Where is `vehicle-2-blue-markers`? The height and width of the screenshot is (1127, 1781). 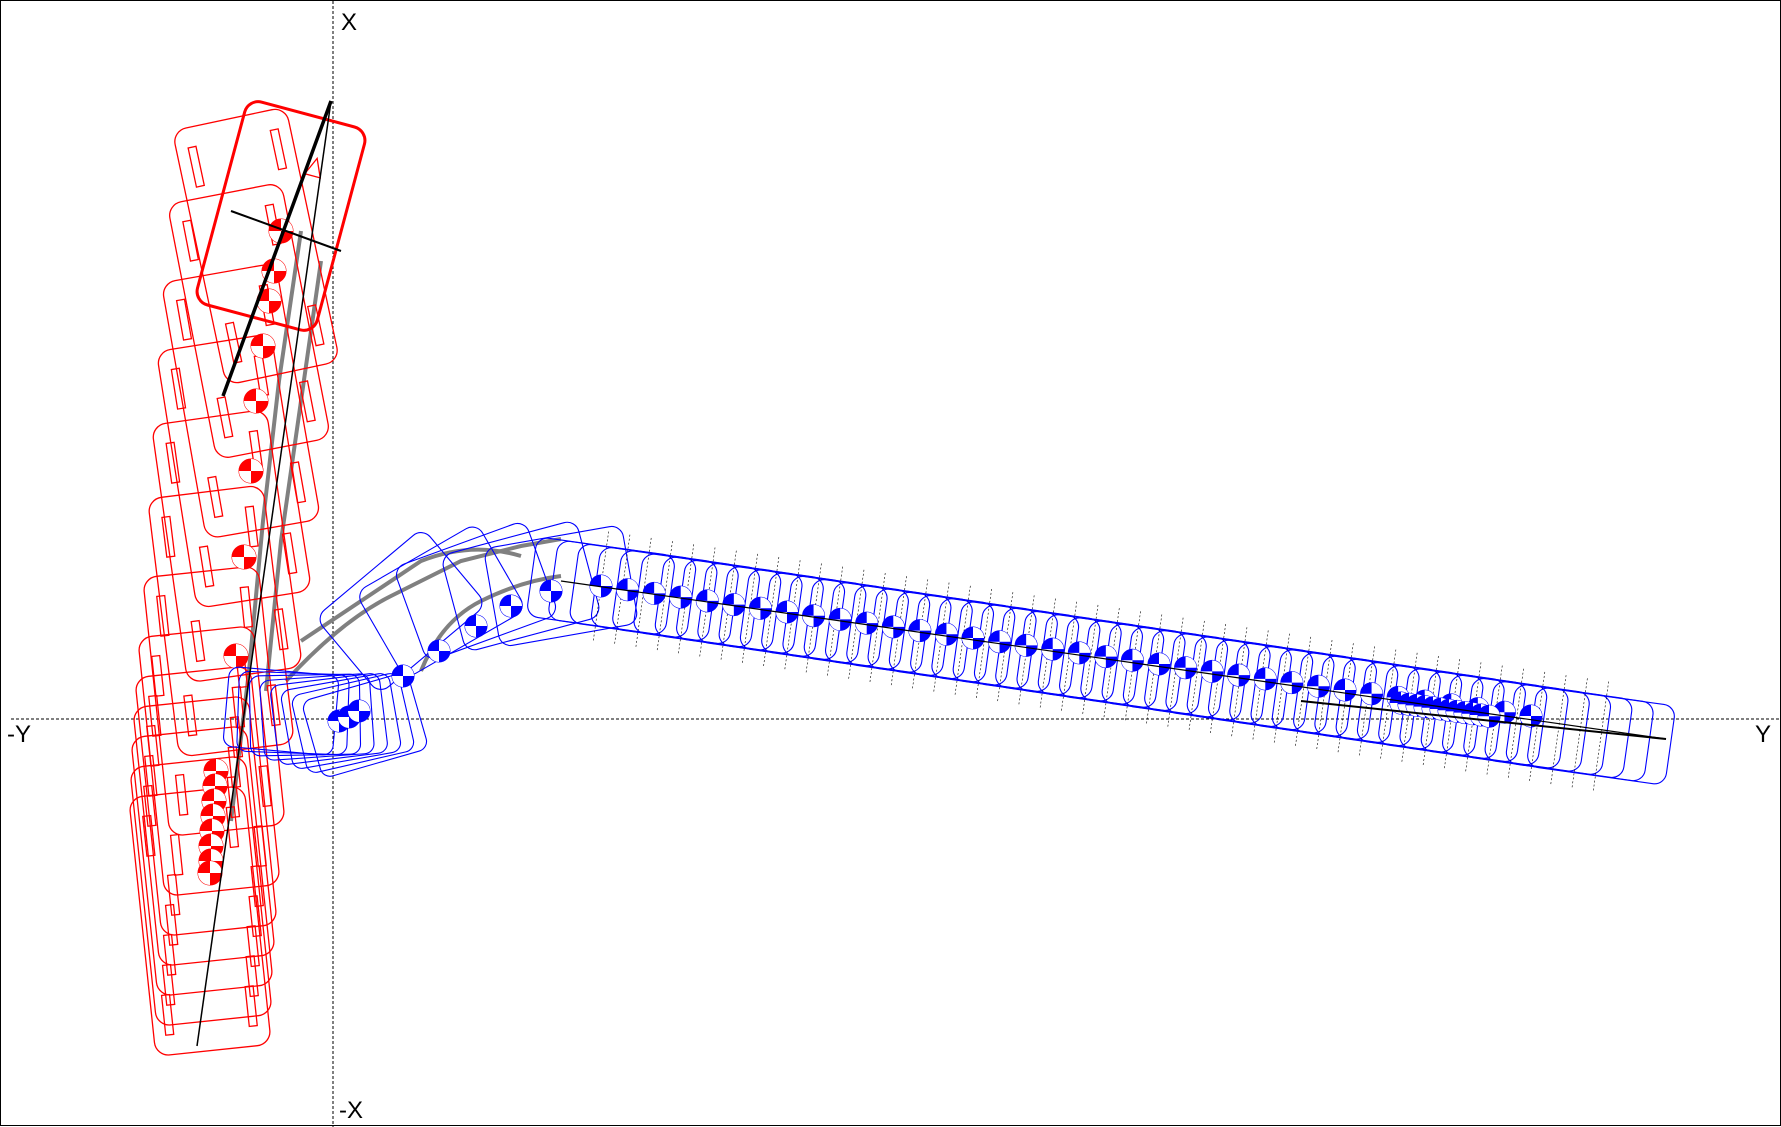
vehicle-2-blue-markers is located at coordinates (935, 653).